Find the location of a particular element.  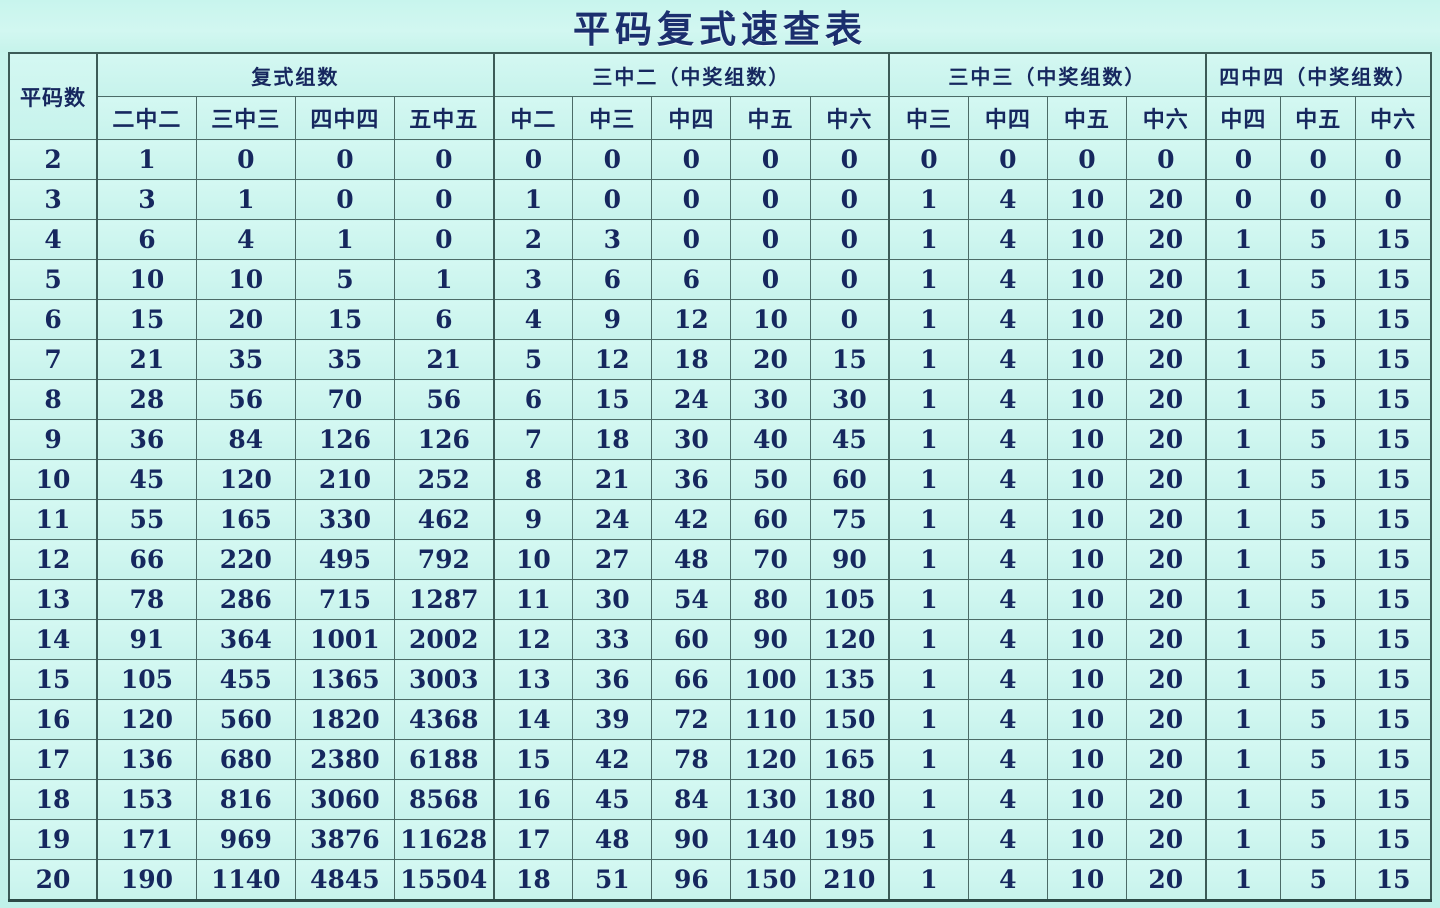

cell-sanzhong2-0: 15 is located at coordinates (533, 759).